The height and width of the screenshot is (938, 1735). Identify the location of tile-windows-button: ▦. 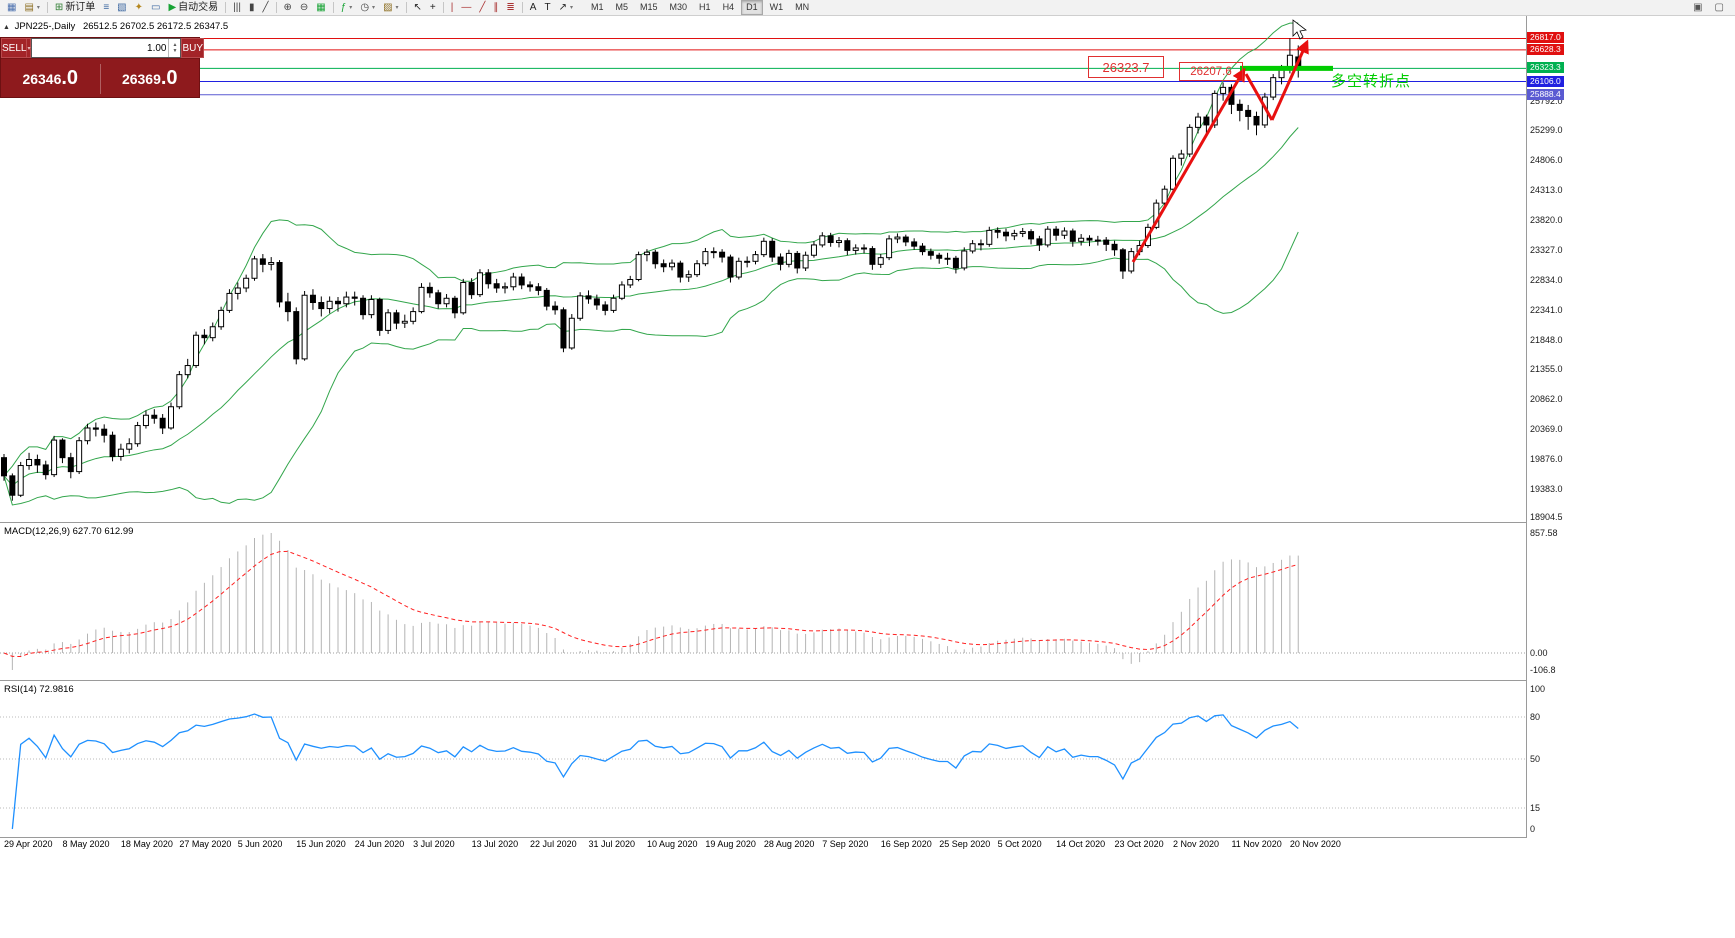
(320, 8).